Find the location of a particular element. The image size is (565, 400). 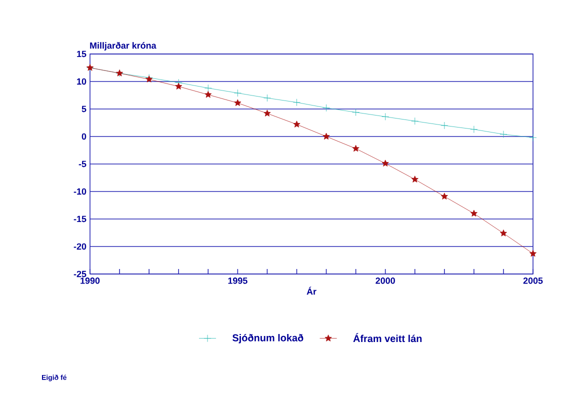

y-tick-label: -15 is located at coordinates (80, 219).